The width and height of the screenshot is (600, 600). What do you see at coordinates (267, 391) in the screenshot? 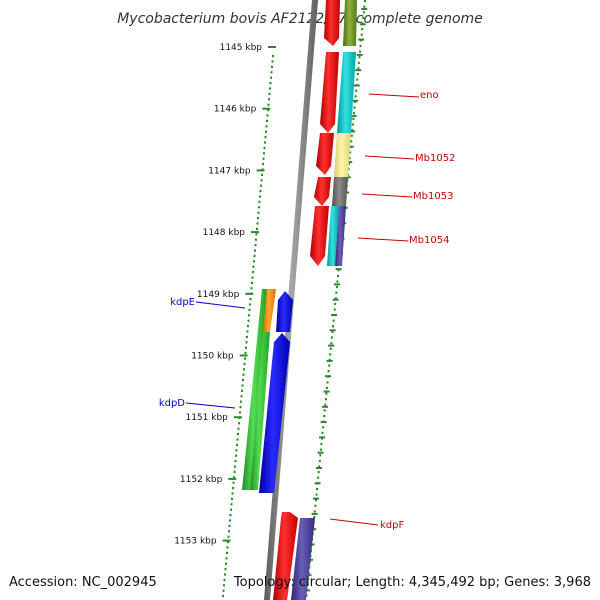
I see `gene-group-kdp` at bounding box center [267, 391].